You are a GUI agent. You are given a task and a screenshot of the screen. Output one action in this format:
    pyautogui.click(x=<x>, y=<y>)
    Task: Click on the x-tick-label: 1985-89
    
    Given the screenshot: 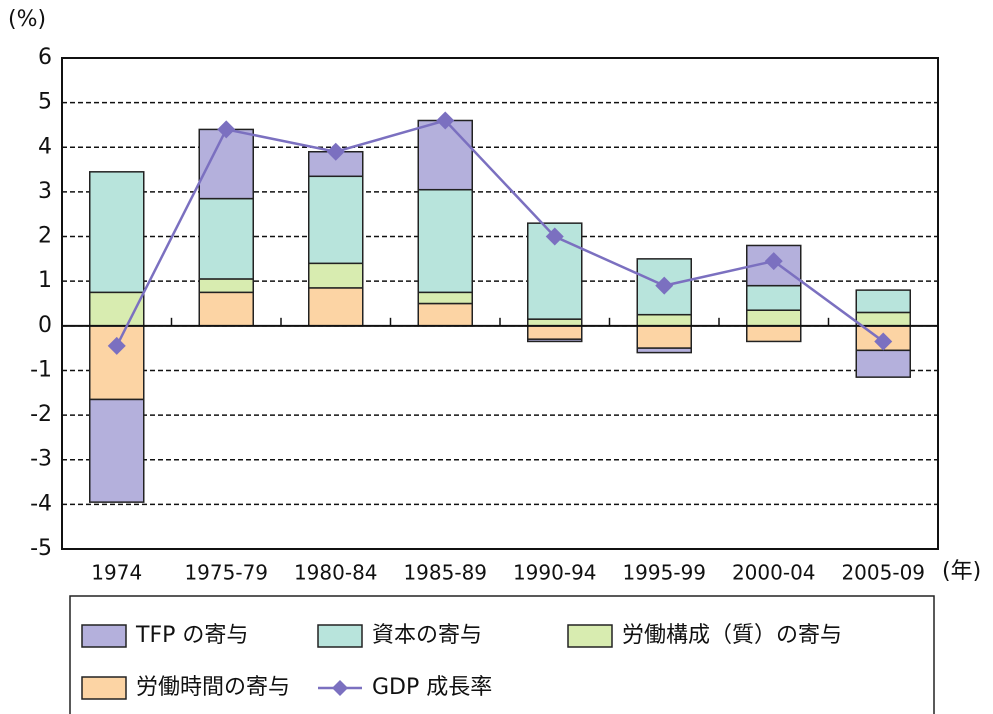 What is the action you would take?
    pyautogui.click(x=445, y=573)
    